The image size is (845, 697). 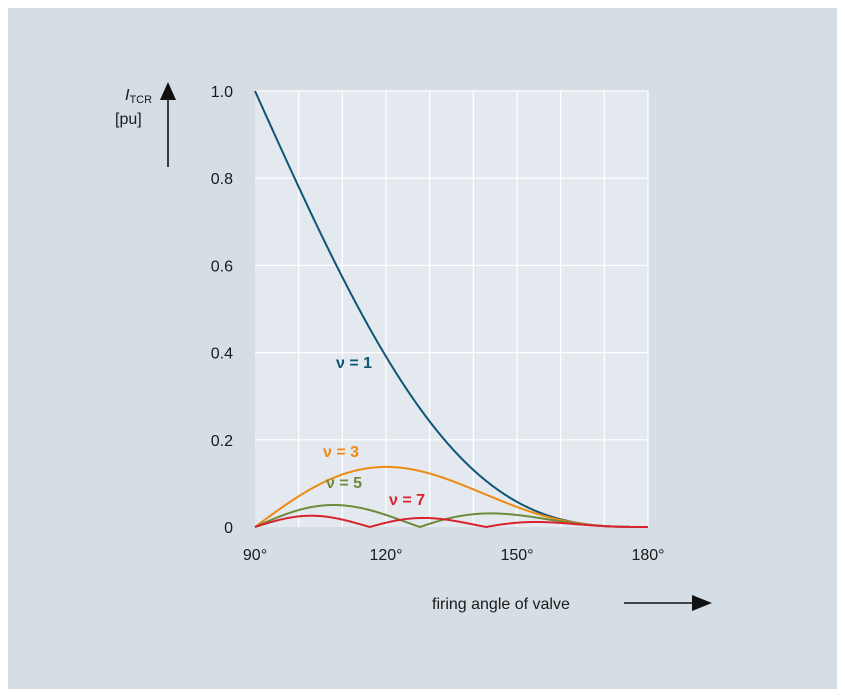 I want to click on series-label: ν = 7, so click(x=407, y=500).